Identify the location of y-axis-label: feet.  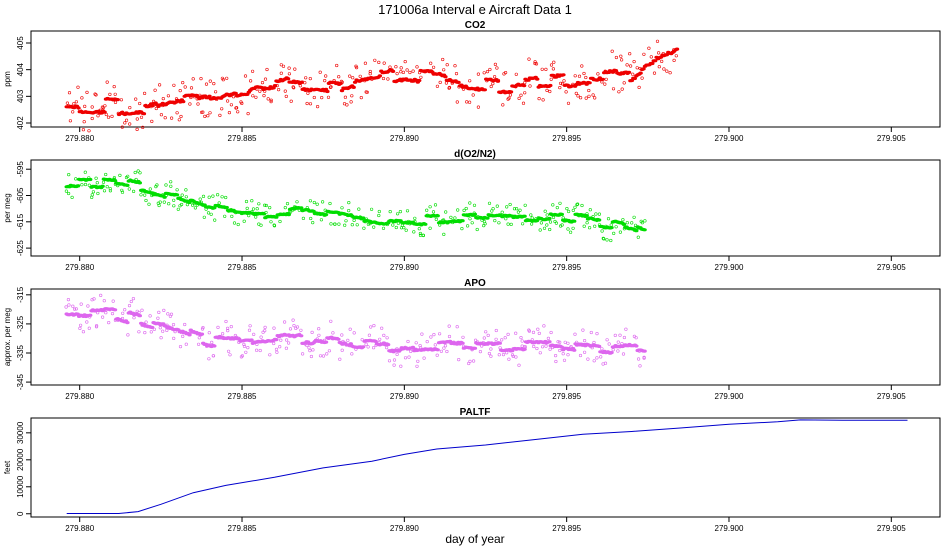
(7, 467).